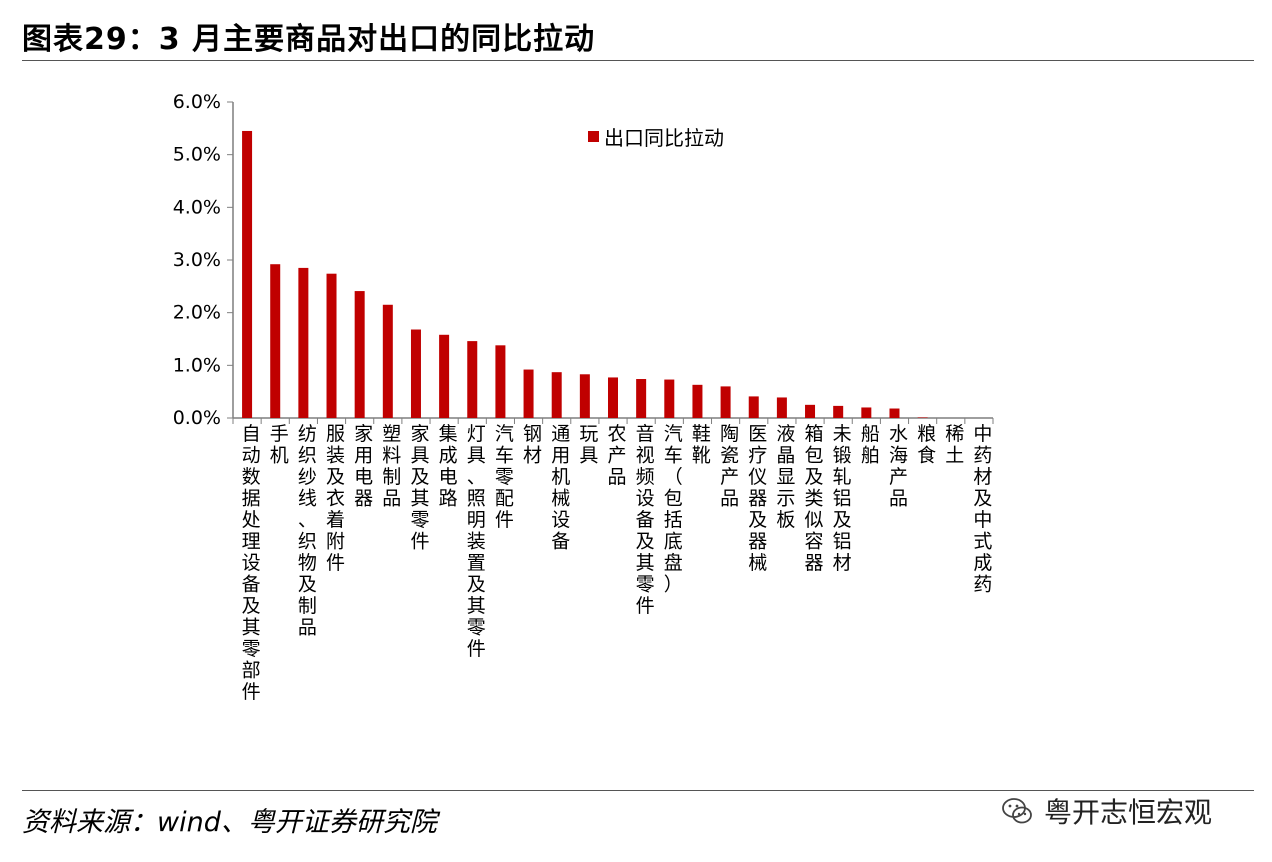  I want to click on category-label: 灯具、照明装置及其零件, so click(476, 541).